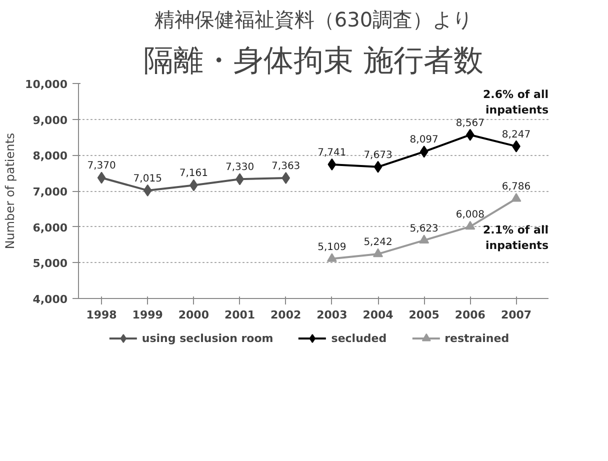  What do you see at coordinates (240, 315) in the screenshot?
I see `x-tick-label: 2001` at bounding box center [240, 315].